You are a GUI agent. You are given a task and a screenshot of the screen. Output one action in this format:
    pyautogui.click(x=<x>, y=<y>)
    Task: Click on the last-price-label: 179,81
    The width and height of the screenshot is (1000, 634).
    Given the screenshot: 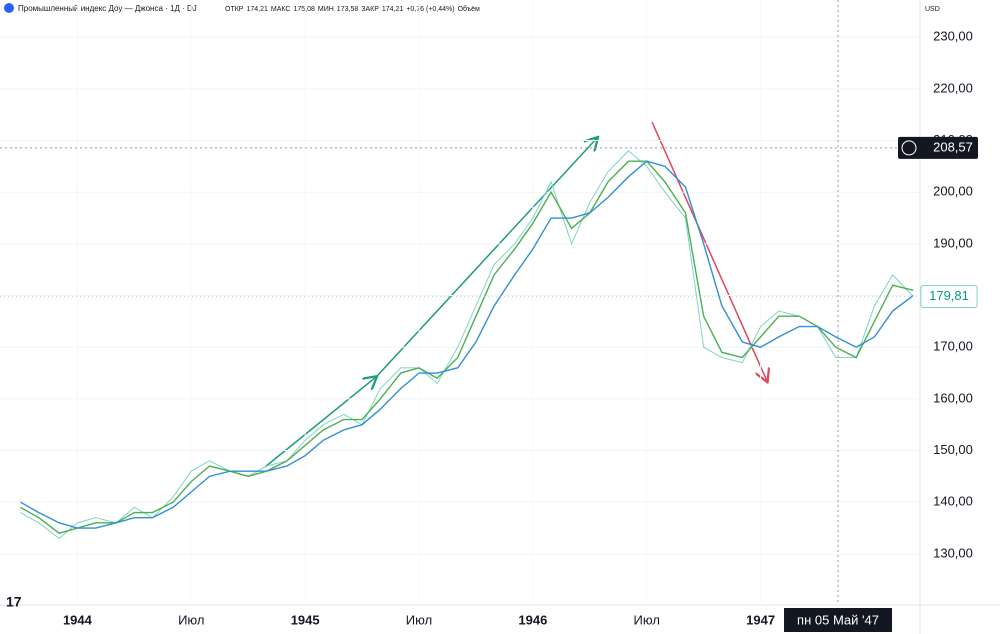 What is the action you would take?
    pyautogui.click(x=949, y=295)
    